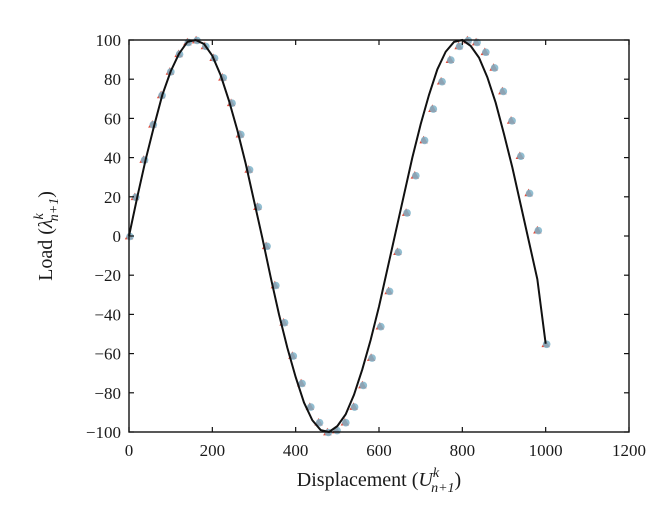 Image resolution: width=660 pixels, height=526 pixels. What do you see at coordinates (296, 450) in the screenshot?
I see `x-tick-label: 400` at bounding box center [296, 450].